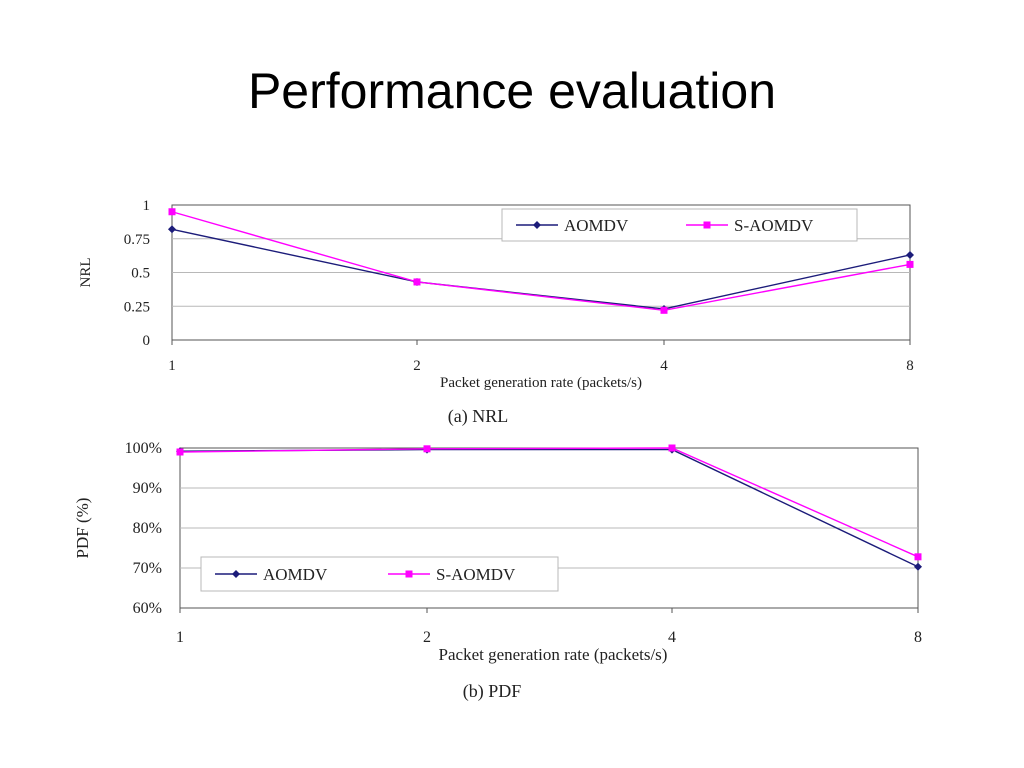  What do you see at coordinates (147, 488) in the screenshot?
I see `y-tick-label: 90%` at bounding box center [147, 488].